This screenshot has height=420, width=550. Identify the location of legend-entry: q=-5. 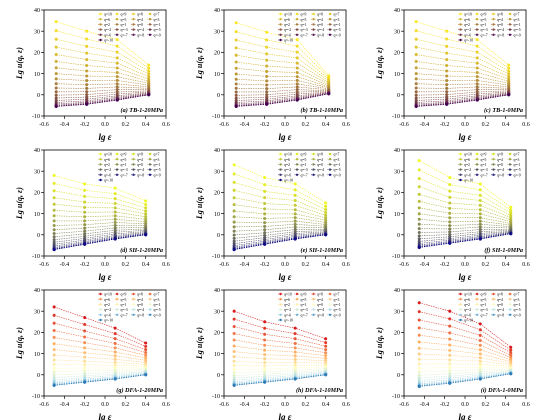
(337, 310).